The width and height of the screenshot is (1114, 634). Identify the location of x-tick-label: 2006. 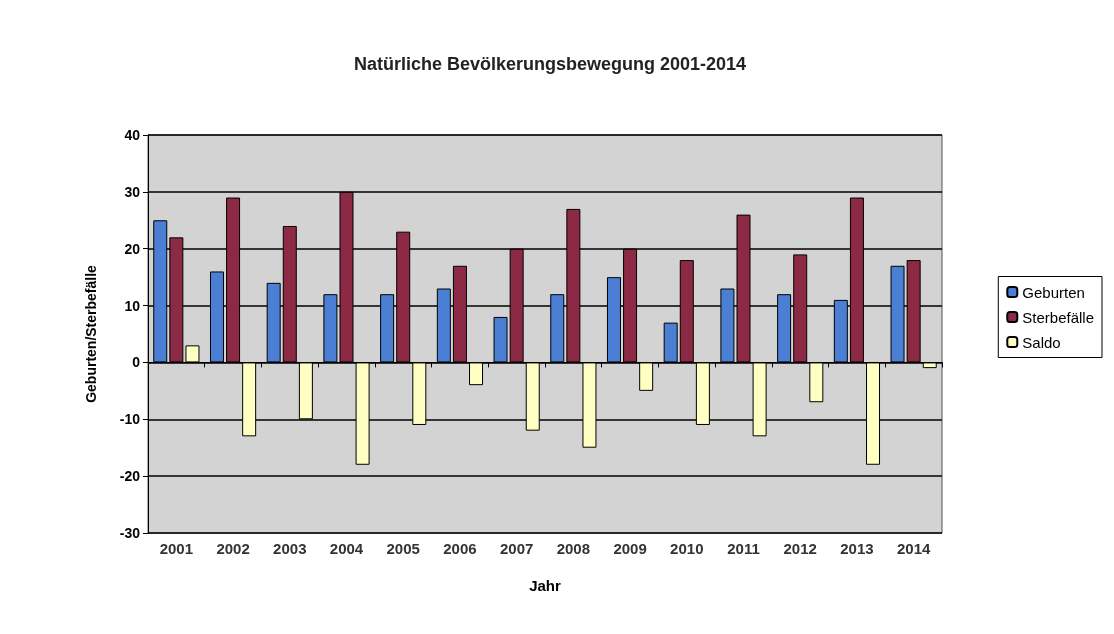
(460, 548).